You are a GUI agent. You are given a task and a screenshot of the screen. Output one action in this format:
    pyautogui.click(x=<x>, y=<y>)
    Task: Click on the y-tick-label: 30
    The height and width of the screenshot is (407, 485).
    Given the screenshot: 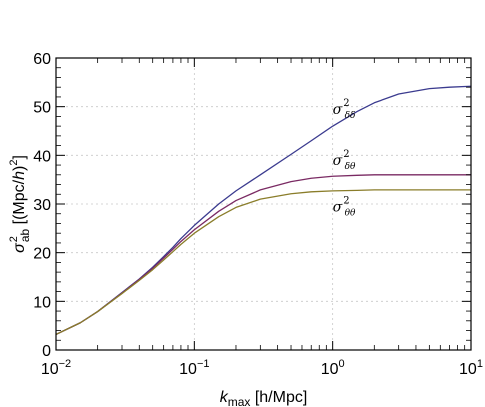 What is the action you would take?
    pyautogui.click(x=42, y=205)
    